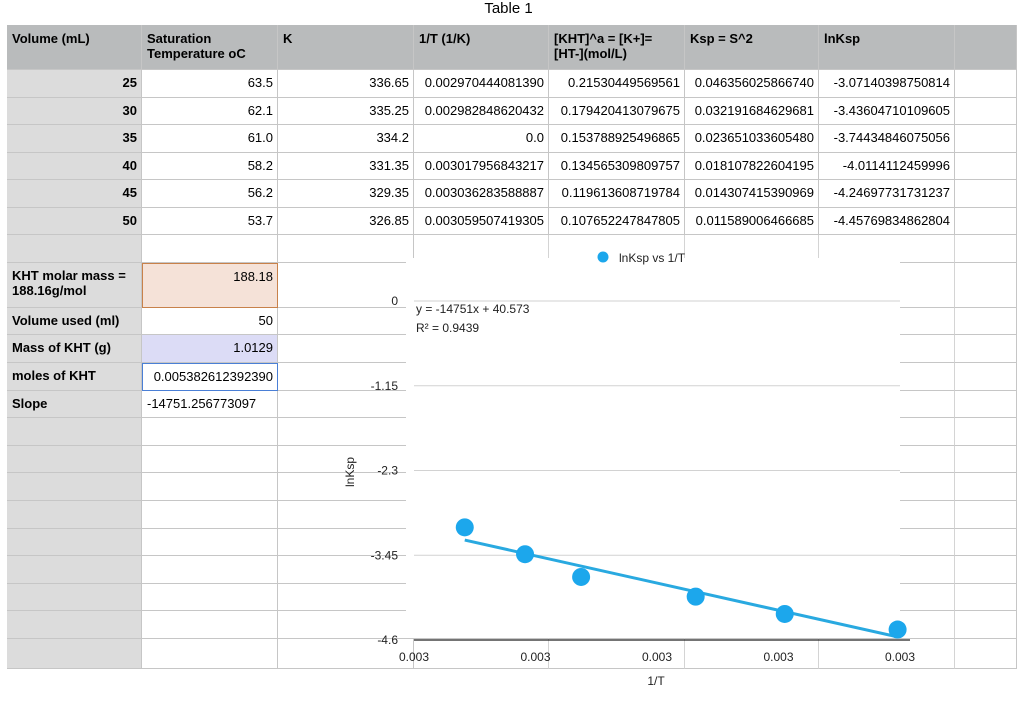 The width and height of the screenshot is (1017, 710). I want to click on param-label: Slope, so click(74, 404).